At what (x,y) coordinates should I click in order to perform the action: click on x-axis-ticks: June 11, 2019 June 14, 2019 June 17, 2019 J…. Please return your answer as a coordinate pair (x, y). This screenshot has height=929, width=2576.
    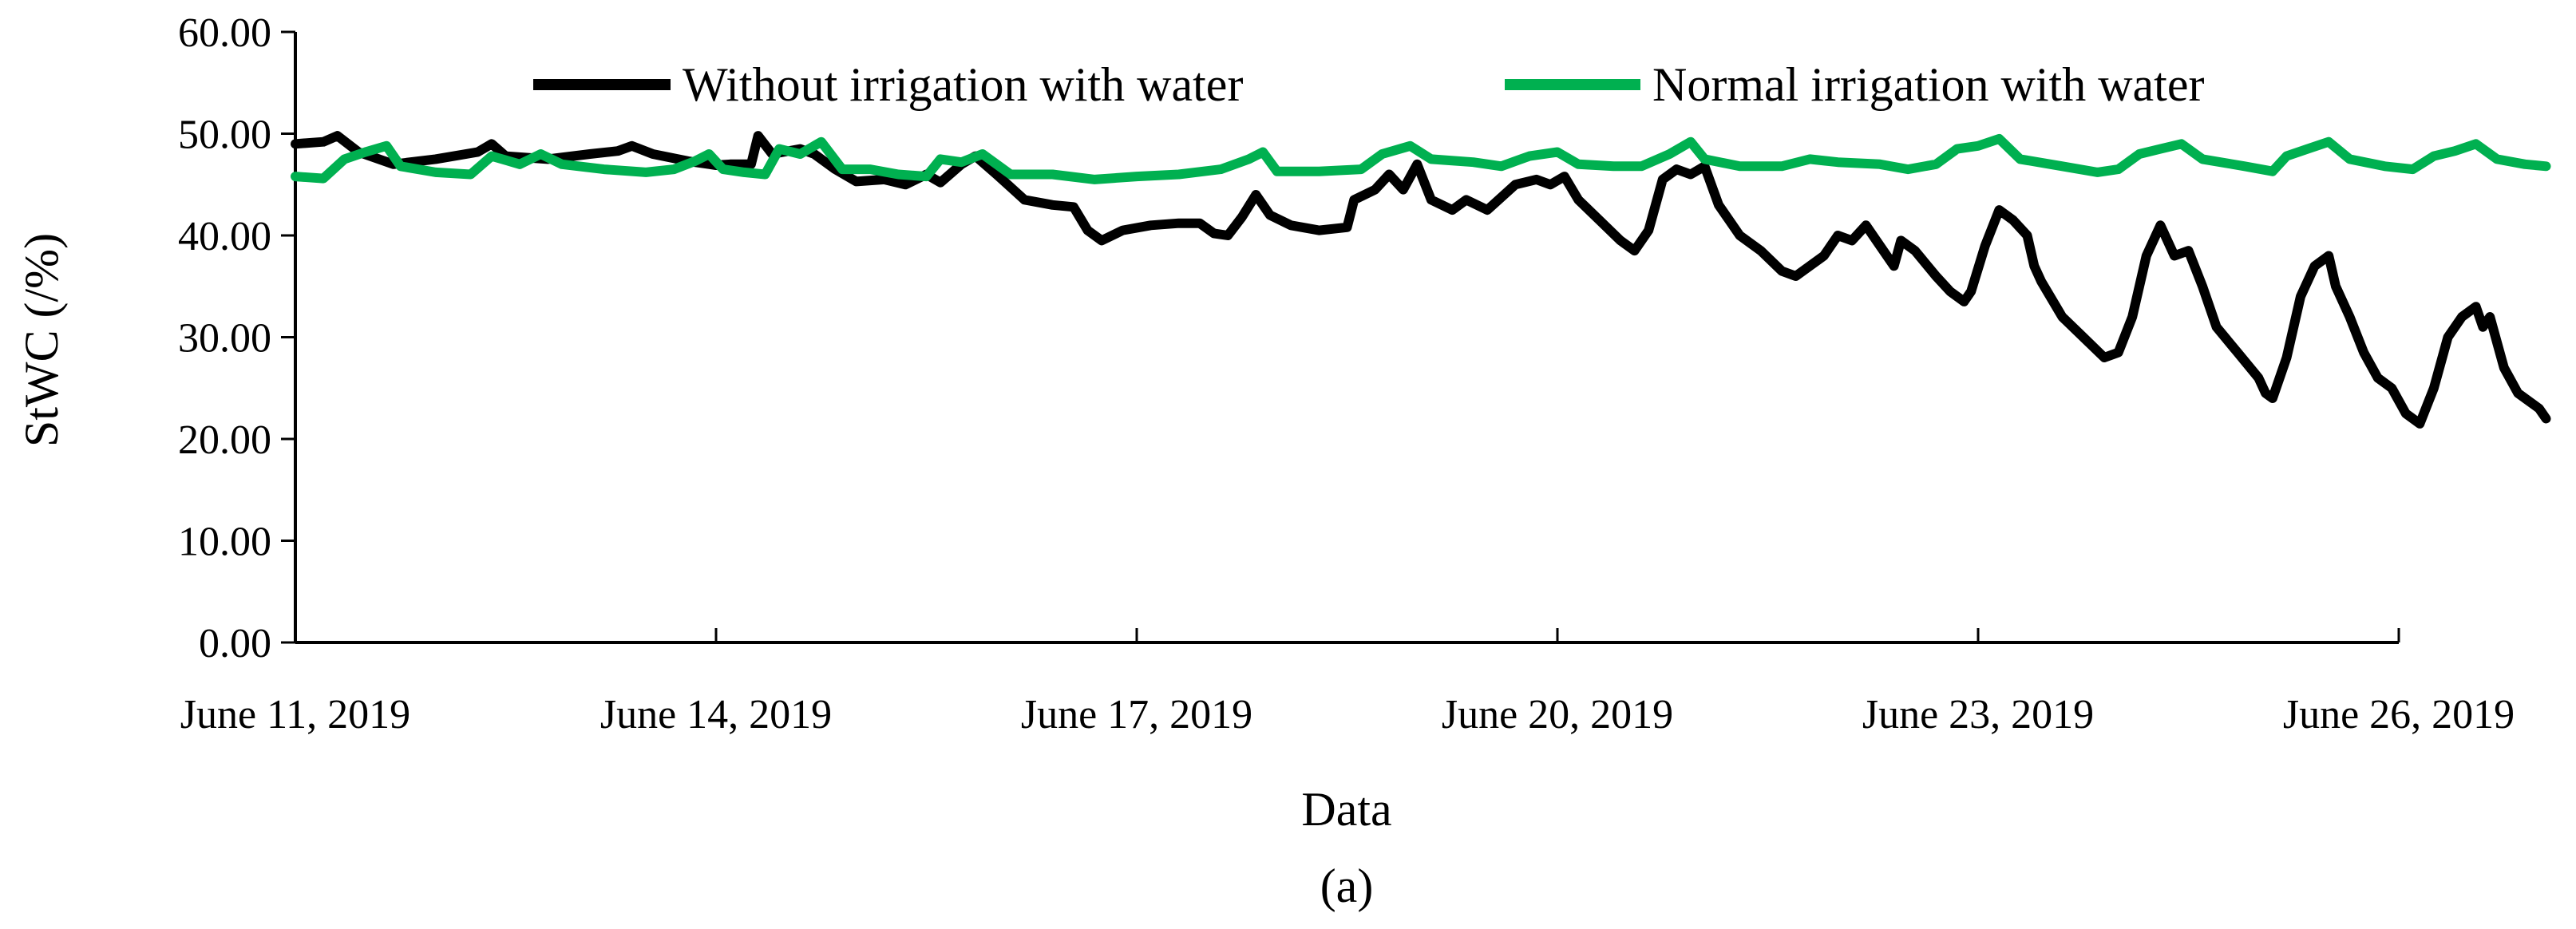
    Looking at the image, I should click on (1347, 683).